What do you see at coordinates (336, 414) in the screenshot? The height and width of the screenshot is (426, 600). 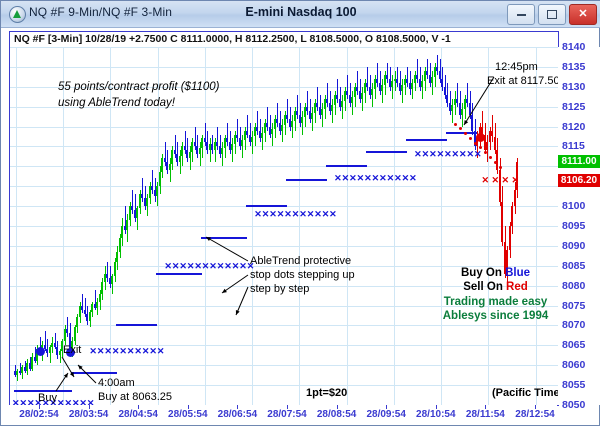 I see `time-axis-tick: 28/08:54` at bounding box center [336, 414].